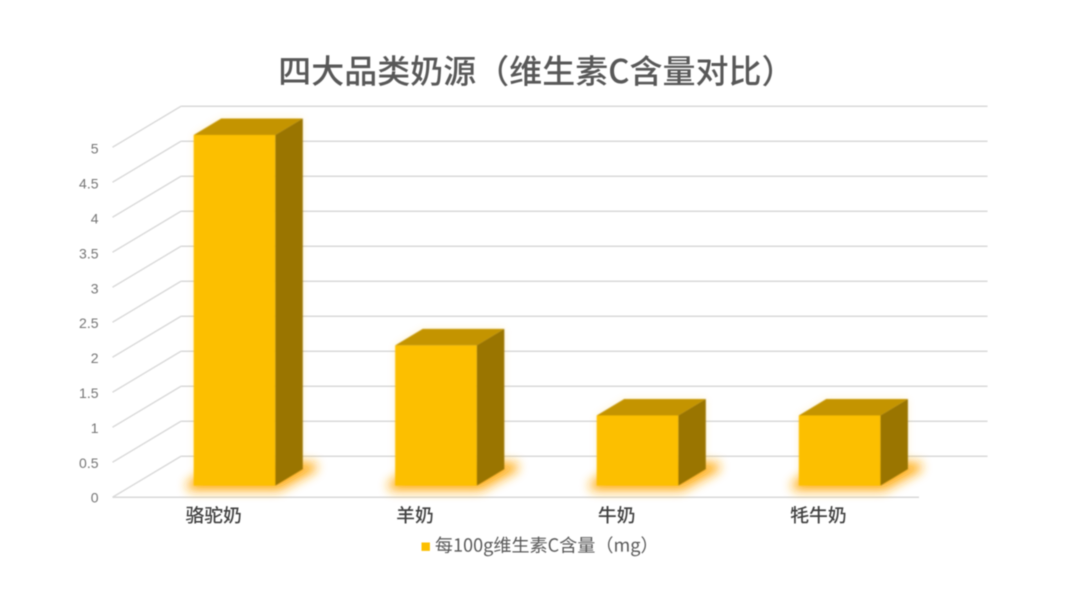 Image resolution: width=1080 pixels, height=613 pixels. What do you see at coordinates (89, 323) in the screenshot?
I see `svg-text: 2.5` at bounding box center [89, 323].